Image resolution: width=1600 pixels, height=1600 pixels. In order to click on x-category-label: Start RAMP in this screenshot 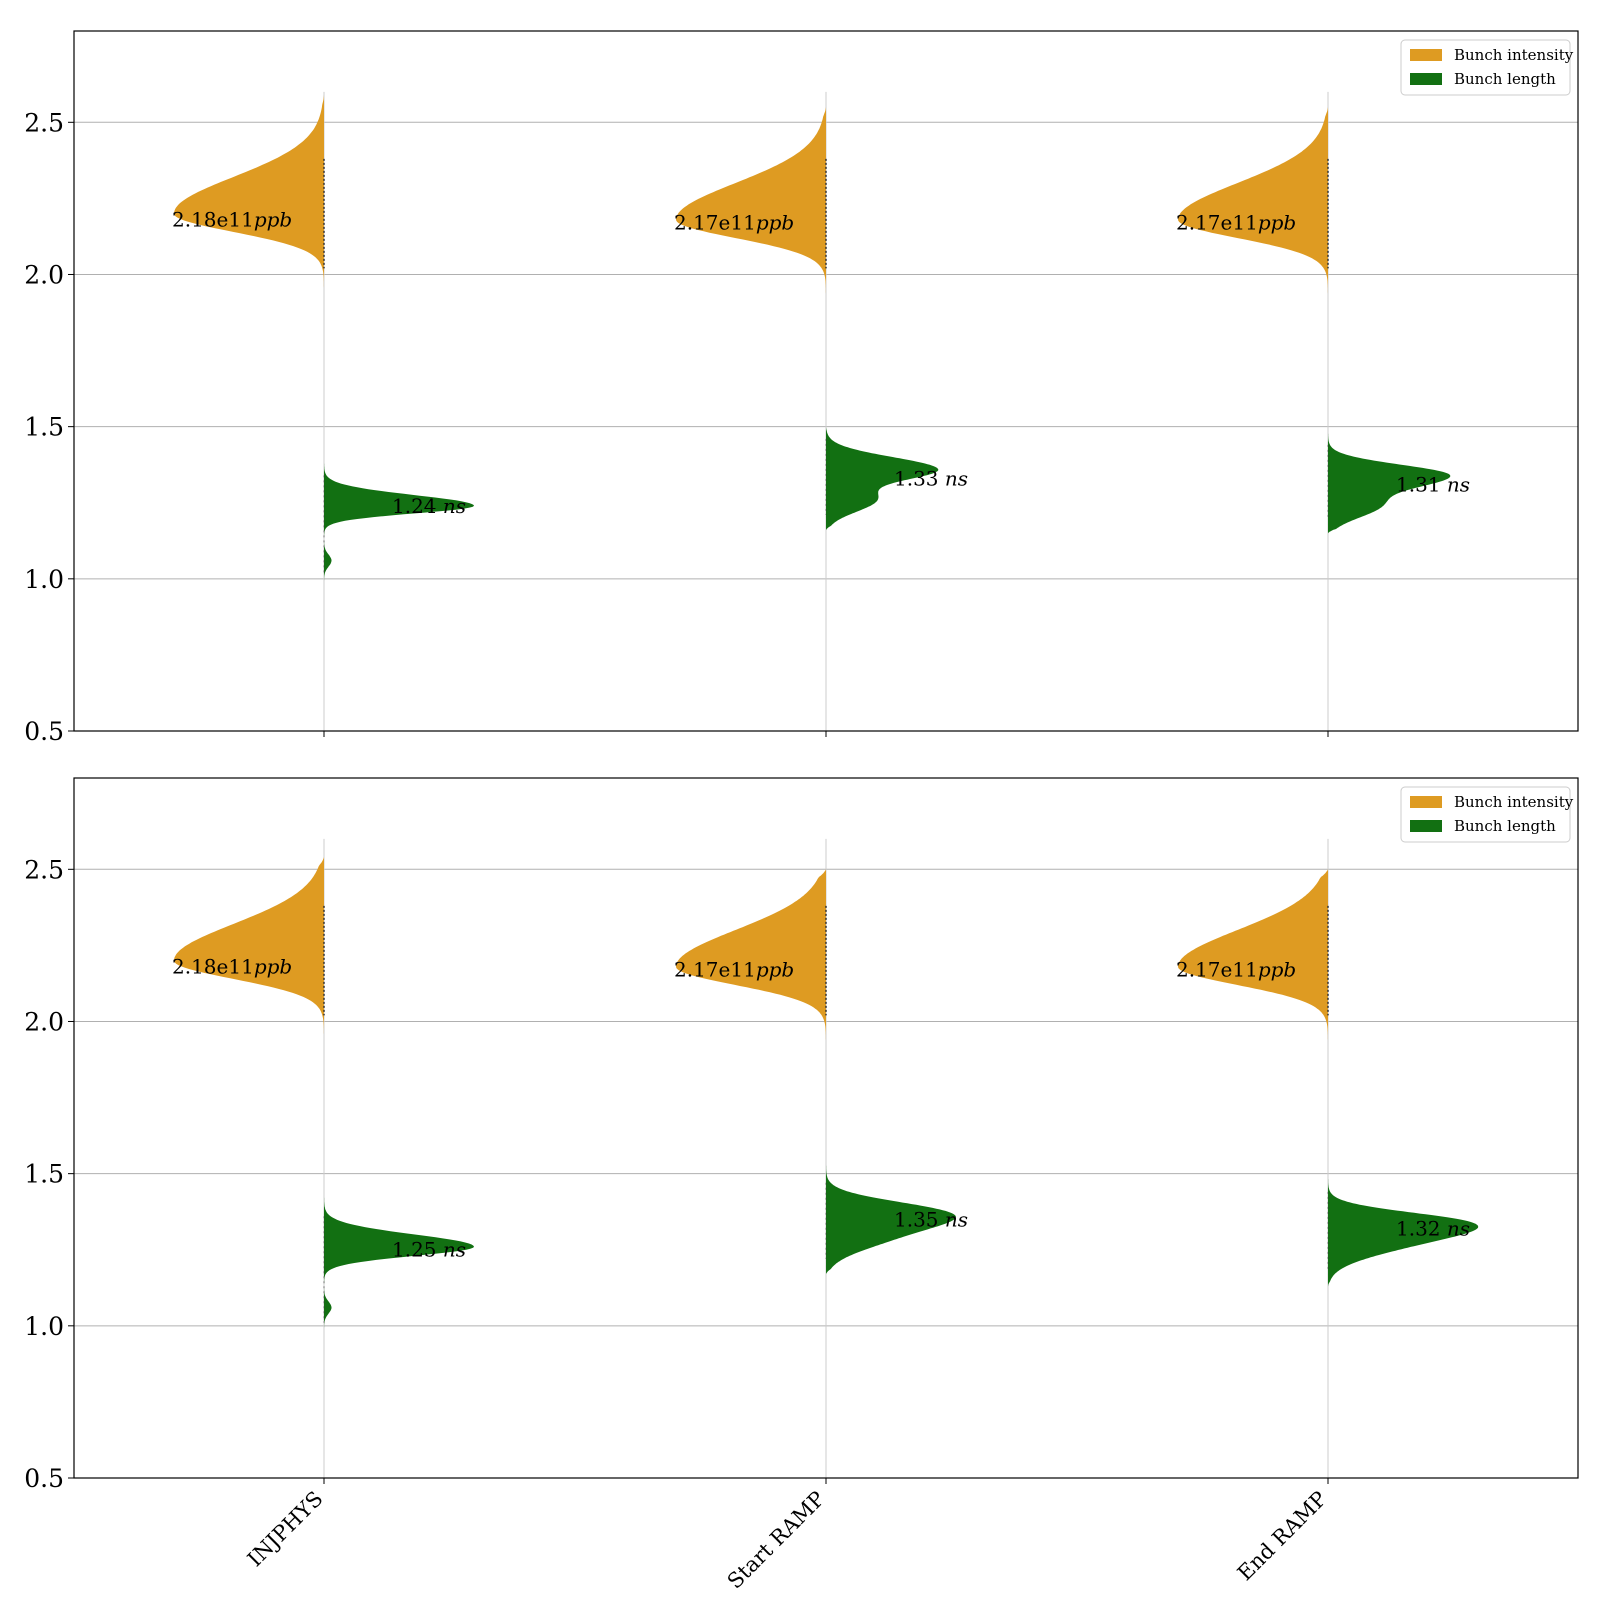, I will do `click(776, 1540)`.